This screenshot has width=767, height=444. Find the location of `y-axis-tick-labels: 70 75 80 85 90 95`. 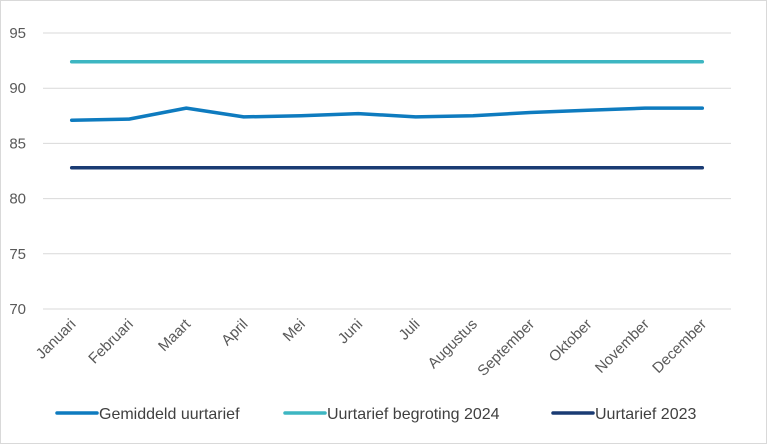

y-axis-tick-labels: 70 75 80 85 90 95 is located at coordinates (17, 171).